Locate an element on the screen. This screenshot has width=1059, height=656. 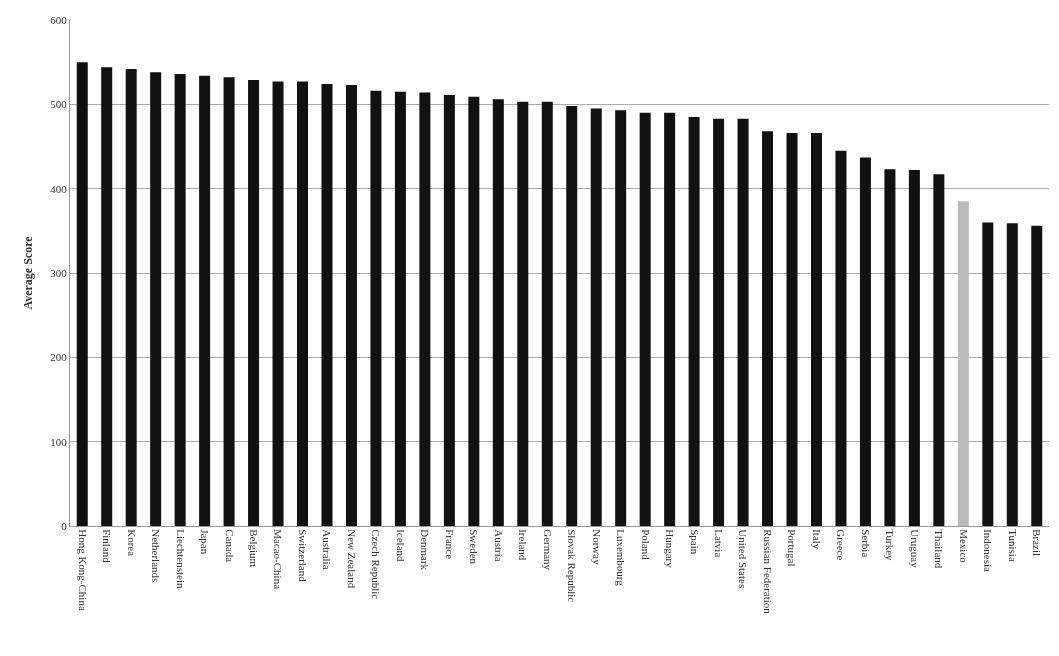
x-tick-label: Japan is located at coordinates (205, 542).